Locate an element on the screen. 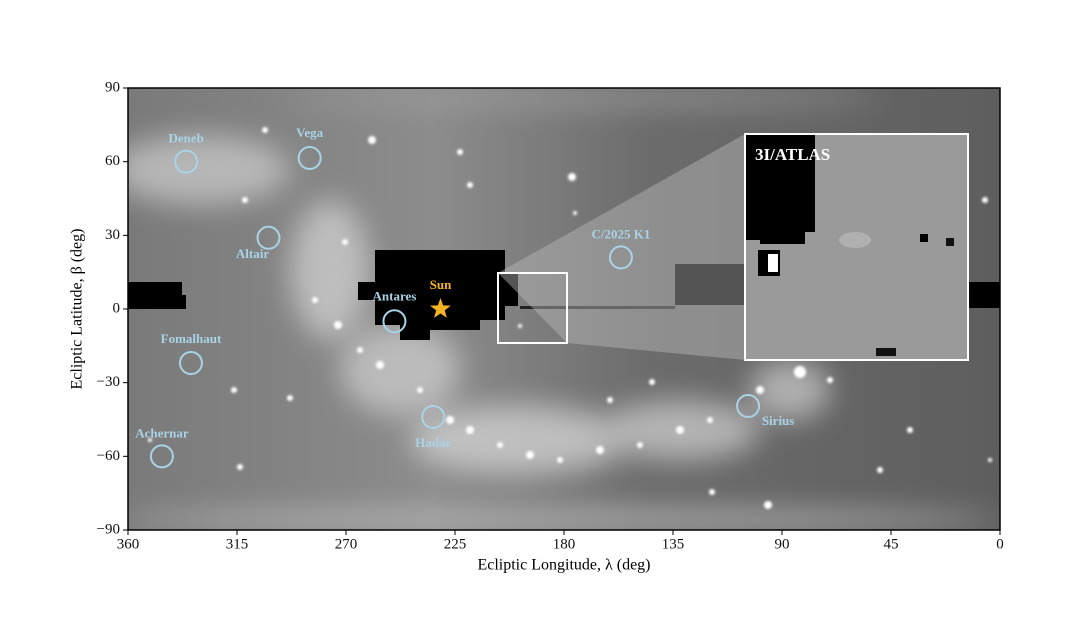 The image size is (1090, 622). x-tick-label: 270 is located at coordinates (346, 544).